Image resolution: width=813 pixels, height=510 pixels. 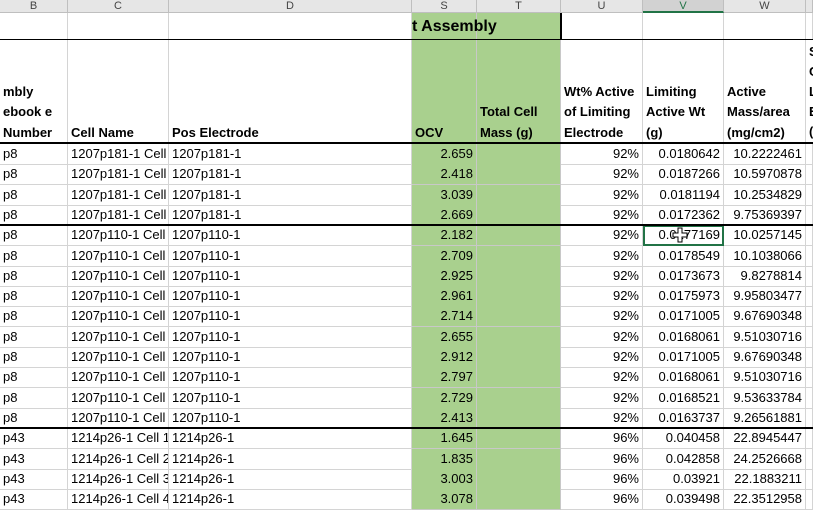 What do you see at coordinates (118, 459) in the screenshot?
I see `cell-c: 1214p26-1 Cell 2` at bounding box center [118, 459].